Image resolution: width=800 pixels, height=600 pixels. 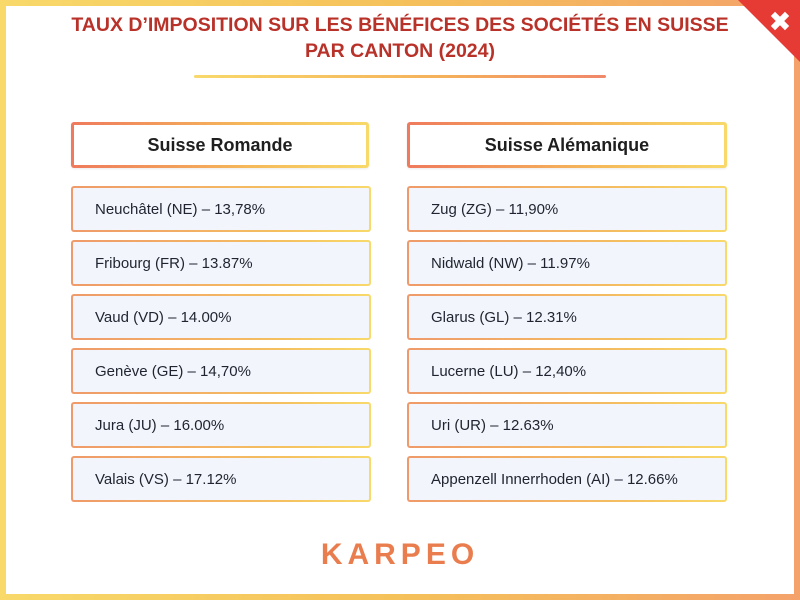 I want to click on canton-row-nw: Nidwald (NW) – 11.97%, so click(x=567, y=263).